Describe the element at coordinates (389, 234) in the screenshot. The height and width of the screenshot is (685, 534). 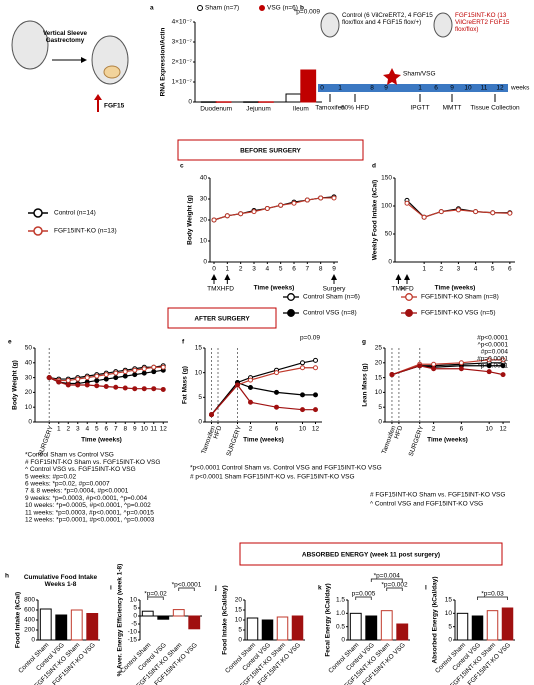
I see `y-tick-label: 50` at that location.